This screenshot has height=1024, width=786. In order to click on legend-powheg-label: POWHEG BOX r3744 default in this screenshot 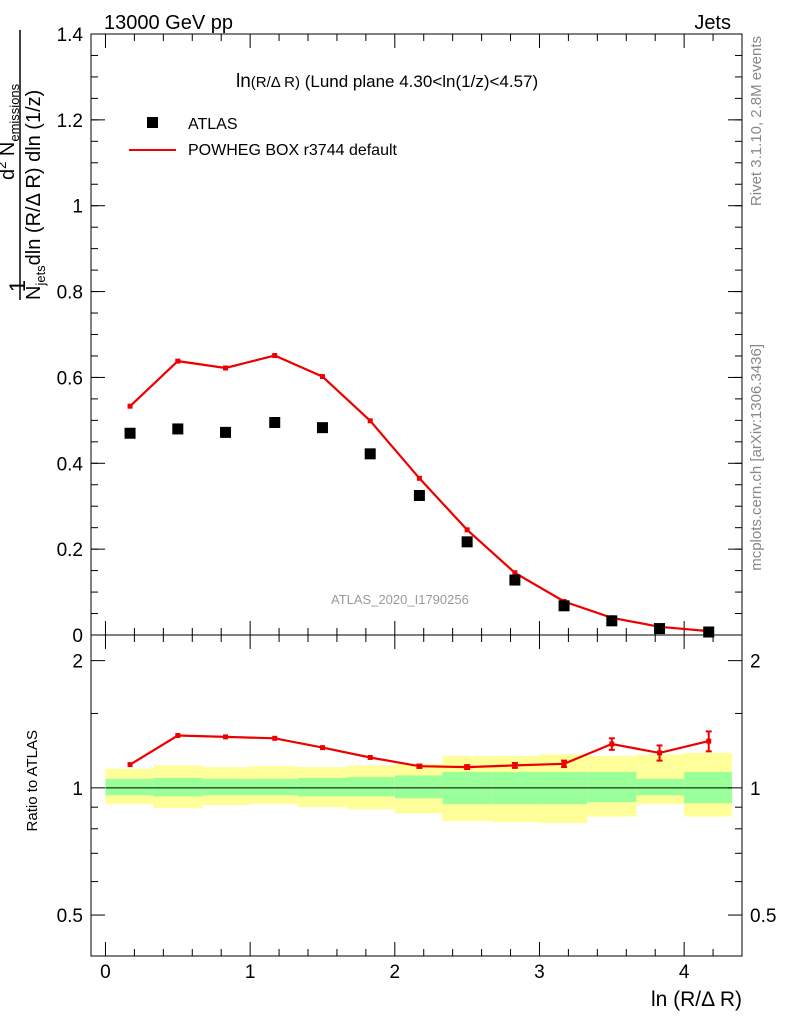, I will do `click(293, 150)`.